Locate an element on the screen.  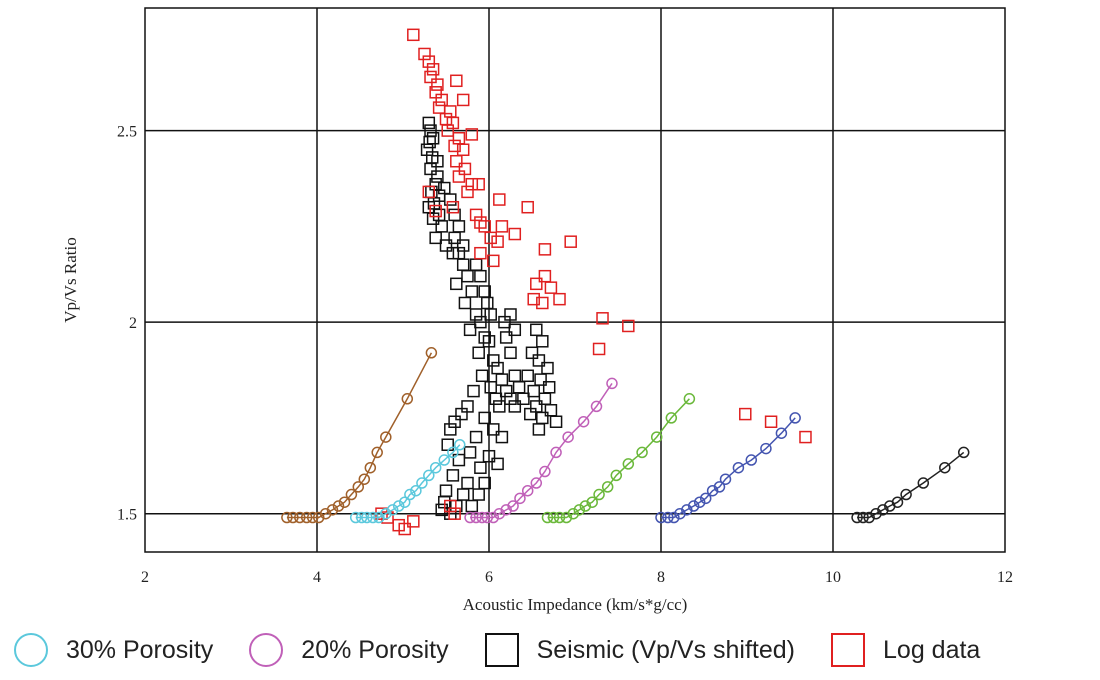
y-axis-label: Vp/Vs Ratio is located at coordinates (70, 279).